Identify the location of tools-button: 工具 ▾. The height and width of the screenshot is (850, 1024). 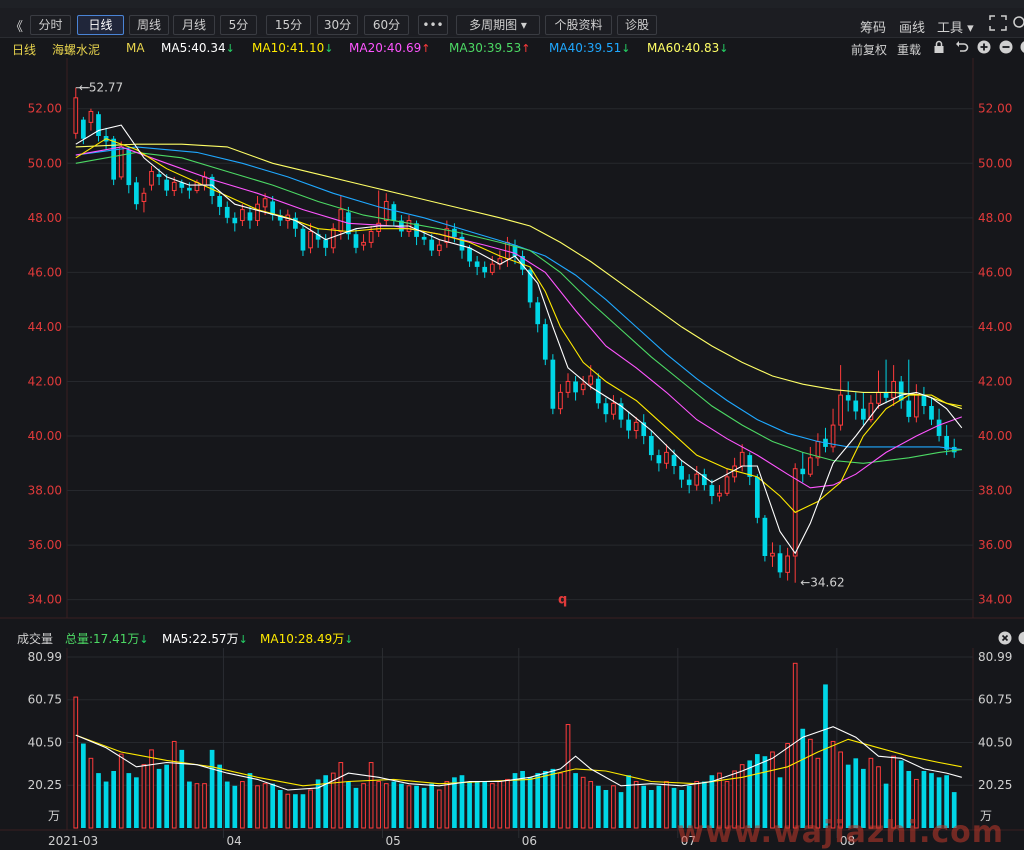
(955, 28).